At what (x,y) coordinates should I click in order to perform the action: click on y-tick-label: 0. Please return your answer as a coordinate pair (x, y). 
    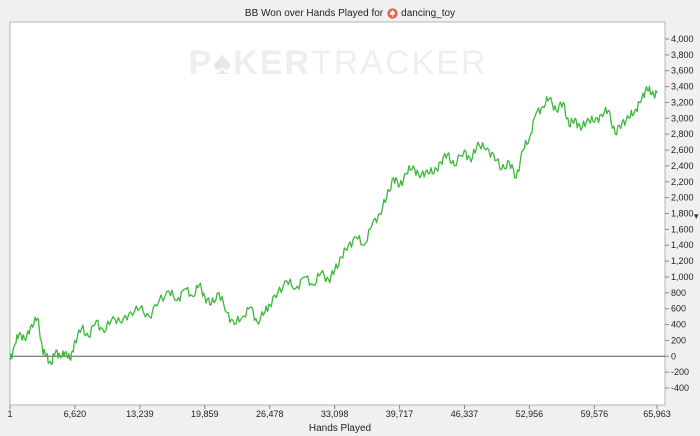
    Looking at the image, I should click on (673, 356).